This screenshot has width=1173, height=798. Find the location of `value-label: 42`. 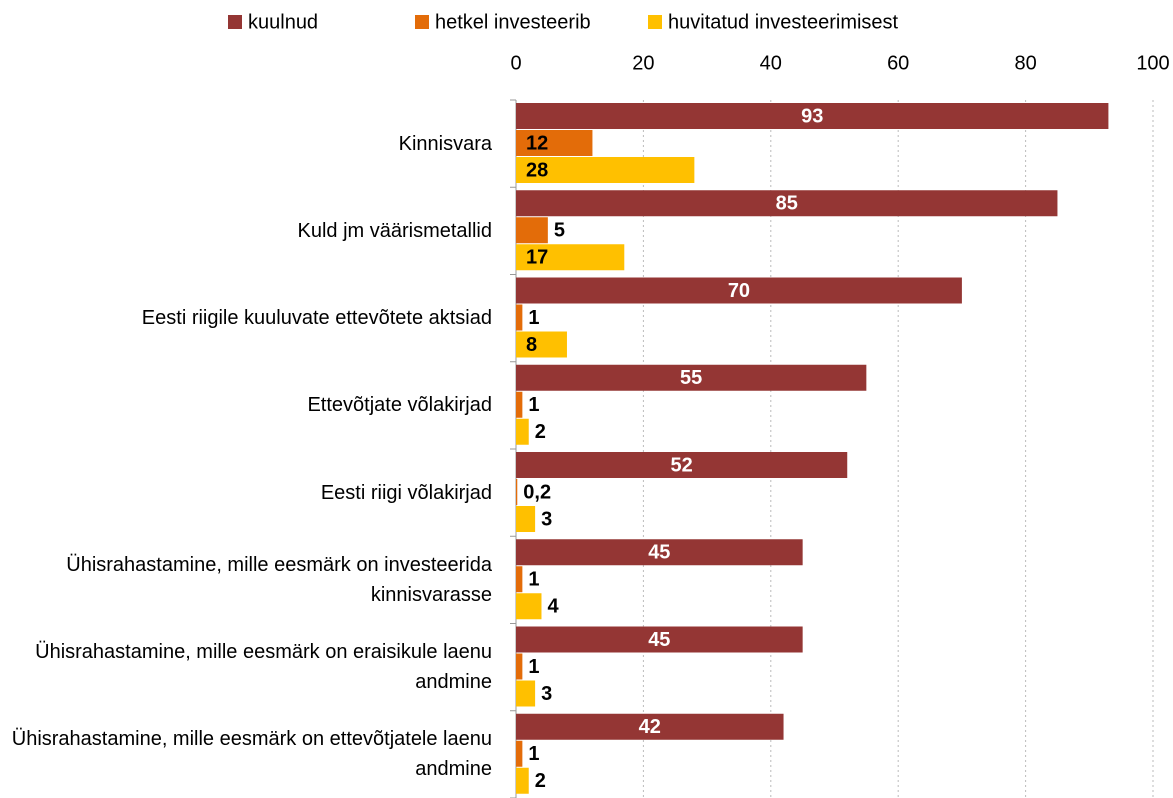

value-label: 42 is located at coordinates (650, 727).